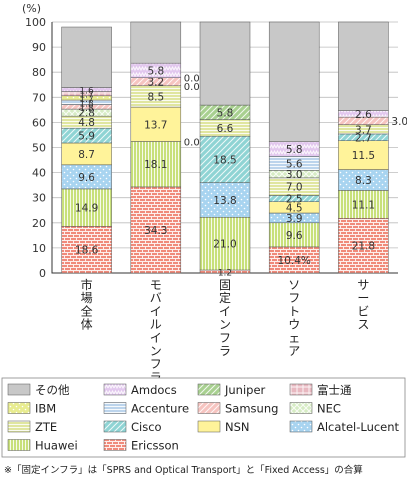 This screenshot has width=407, height=480. What do you see at coordinates (363, 285) in the screenshot?
I see `x-tick-label-char: サ` at bounding box center [363, 285].